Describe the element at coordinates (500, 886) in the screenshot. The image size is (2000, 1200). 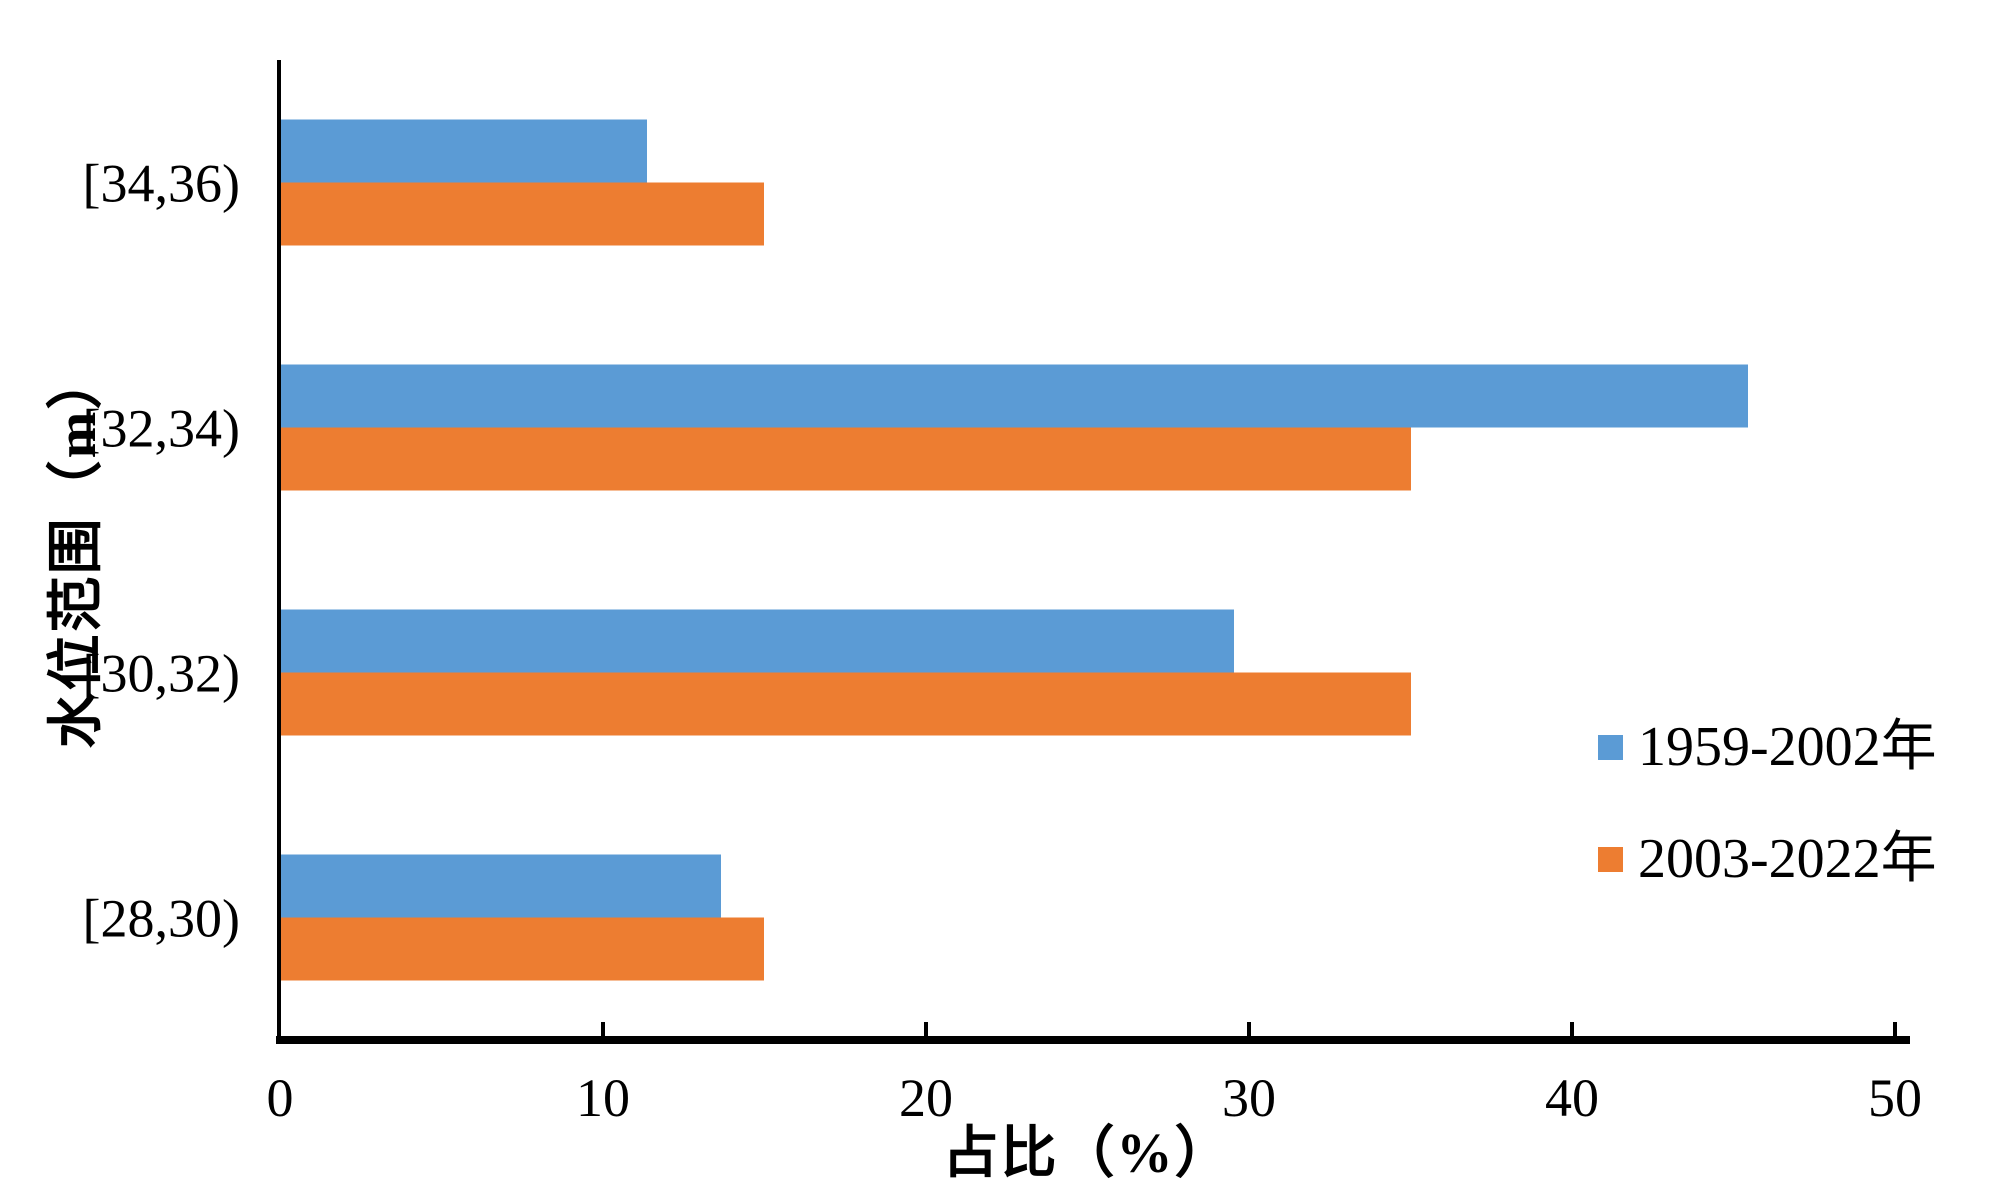
I see `bar-series0-cat3` at that location.